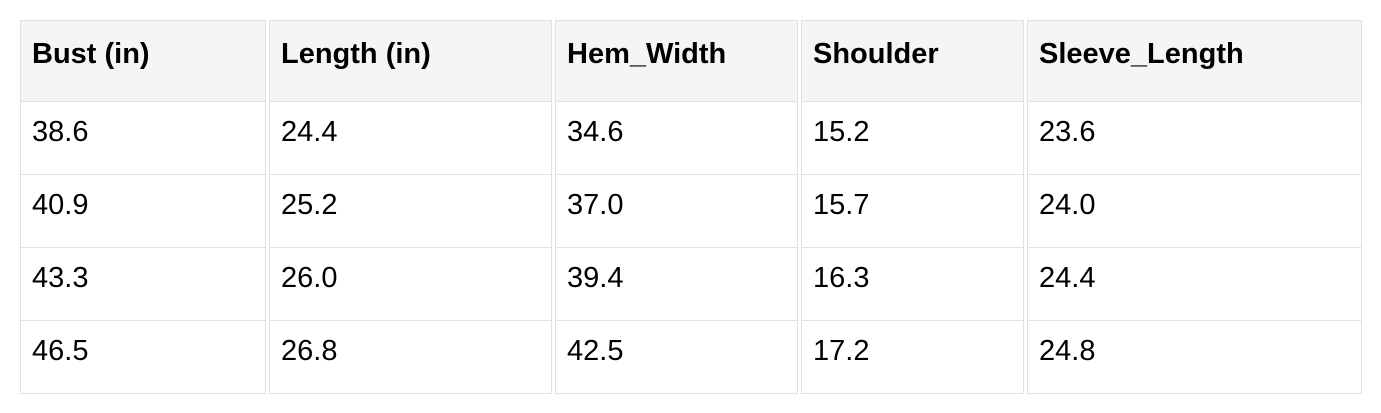 The height and width of the screenshot is (413, 1381). I want to click on table-cell: 39.4, so click(676, 284).